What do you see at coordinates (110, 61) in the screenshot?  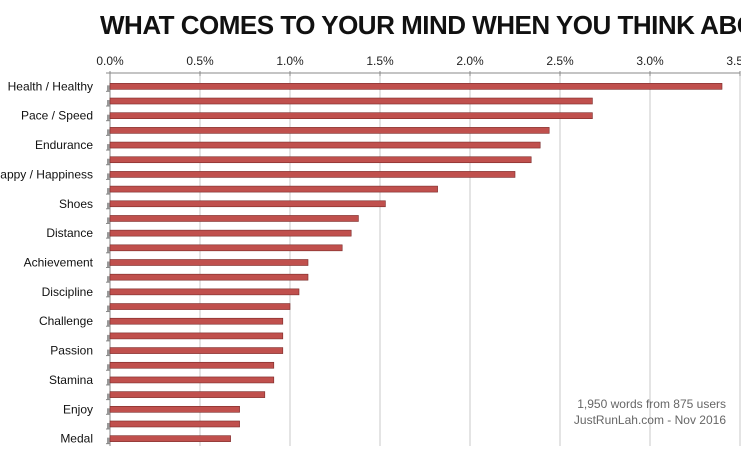 I see `x-tick-label: 0.0%` at bounding box center [110, 61].